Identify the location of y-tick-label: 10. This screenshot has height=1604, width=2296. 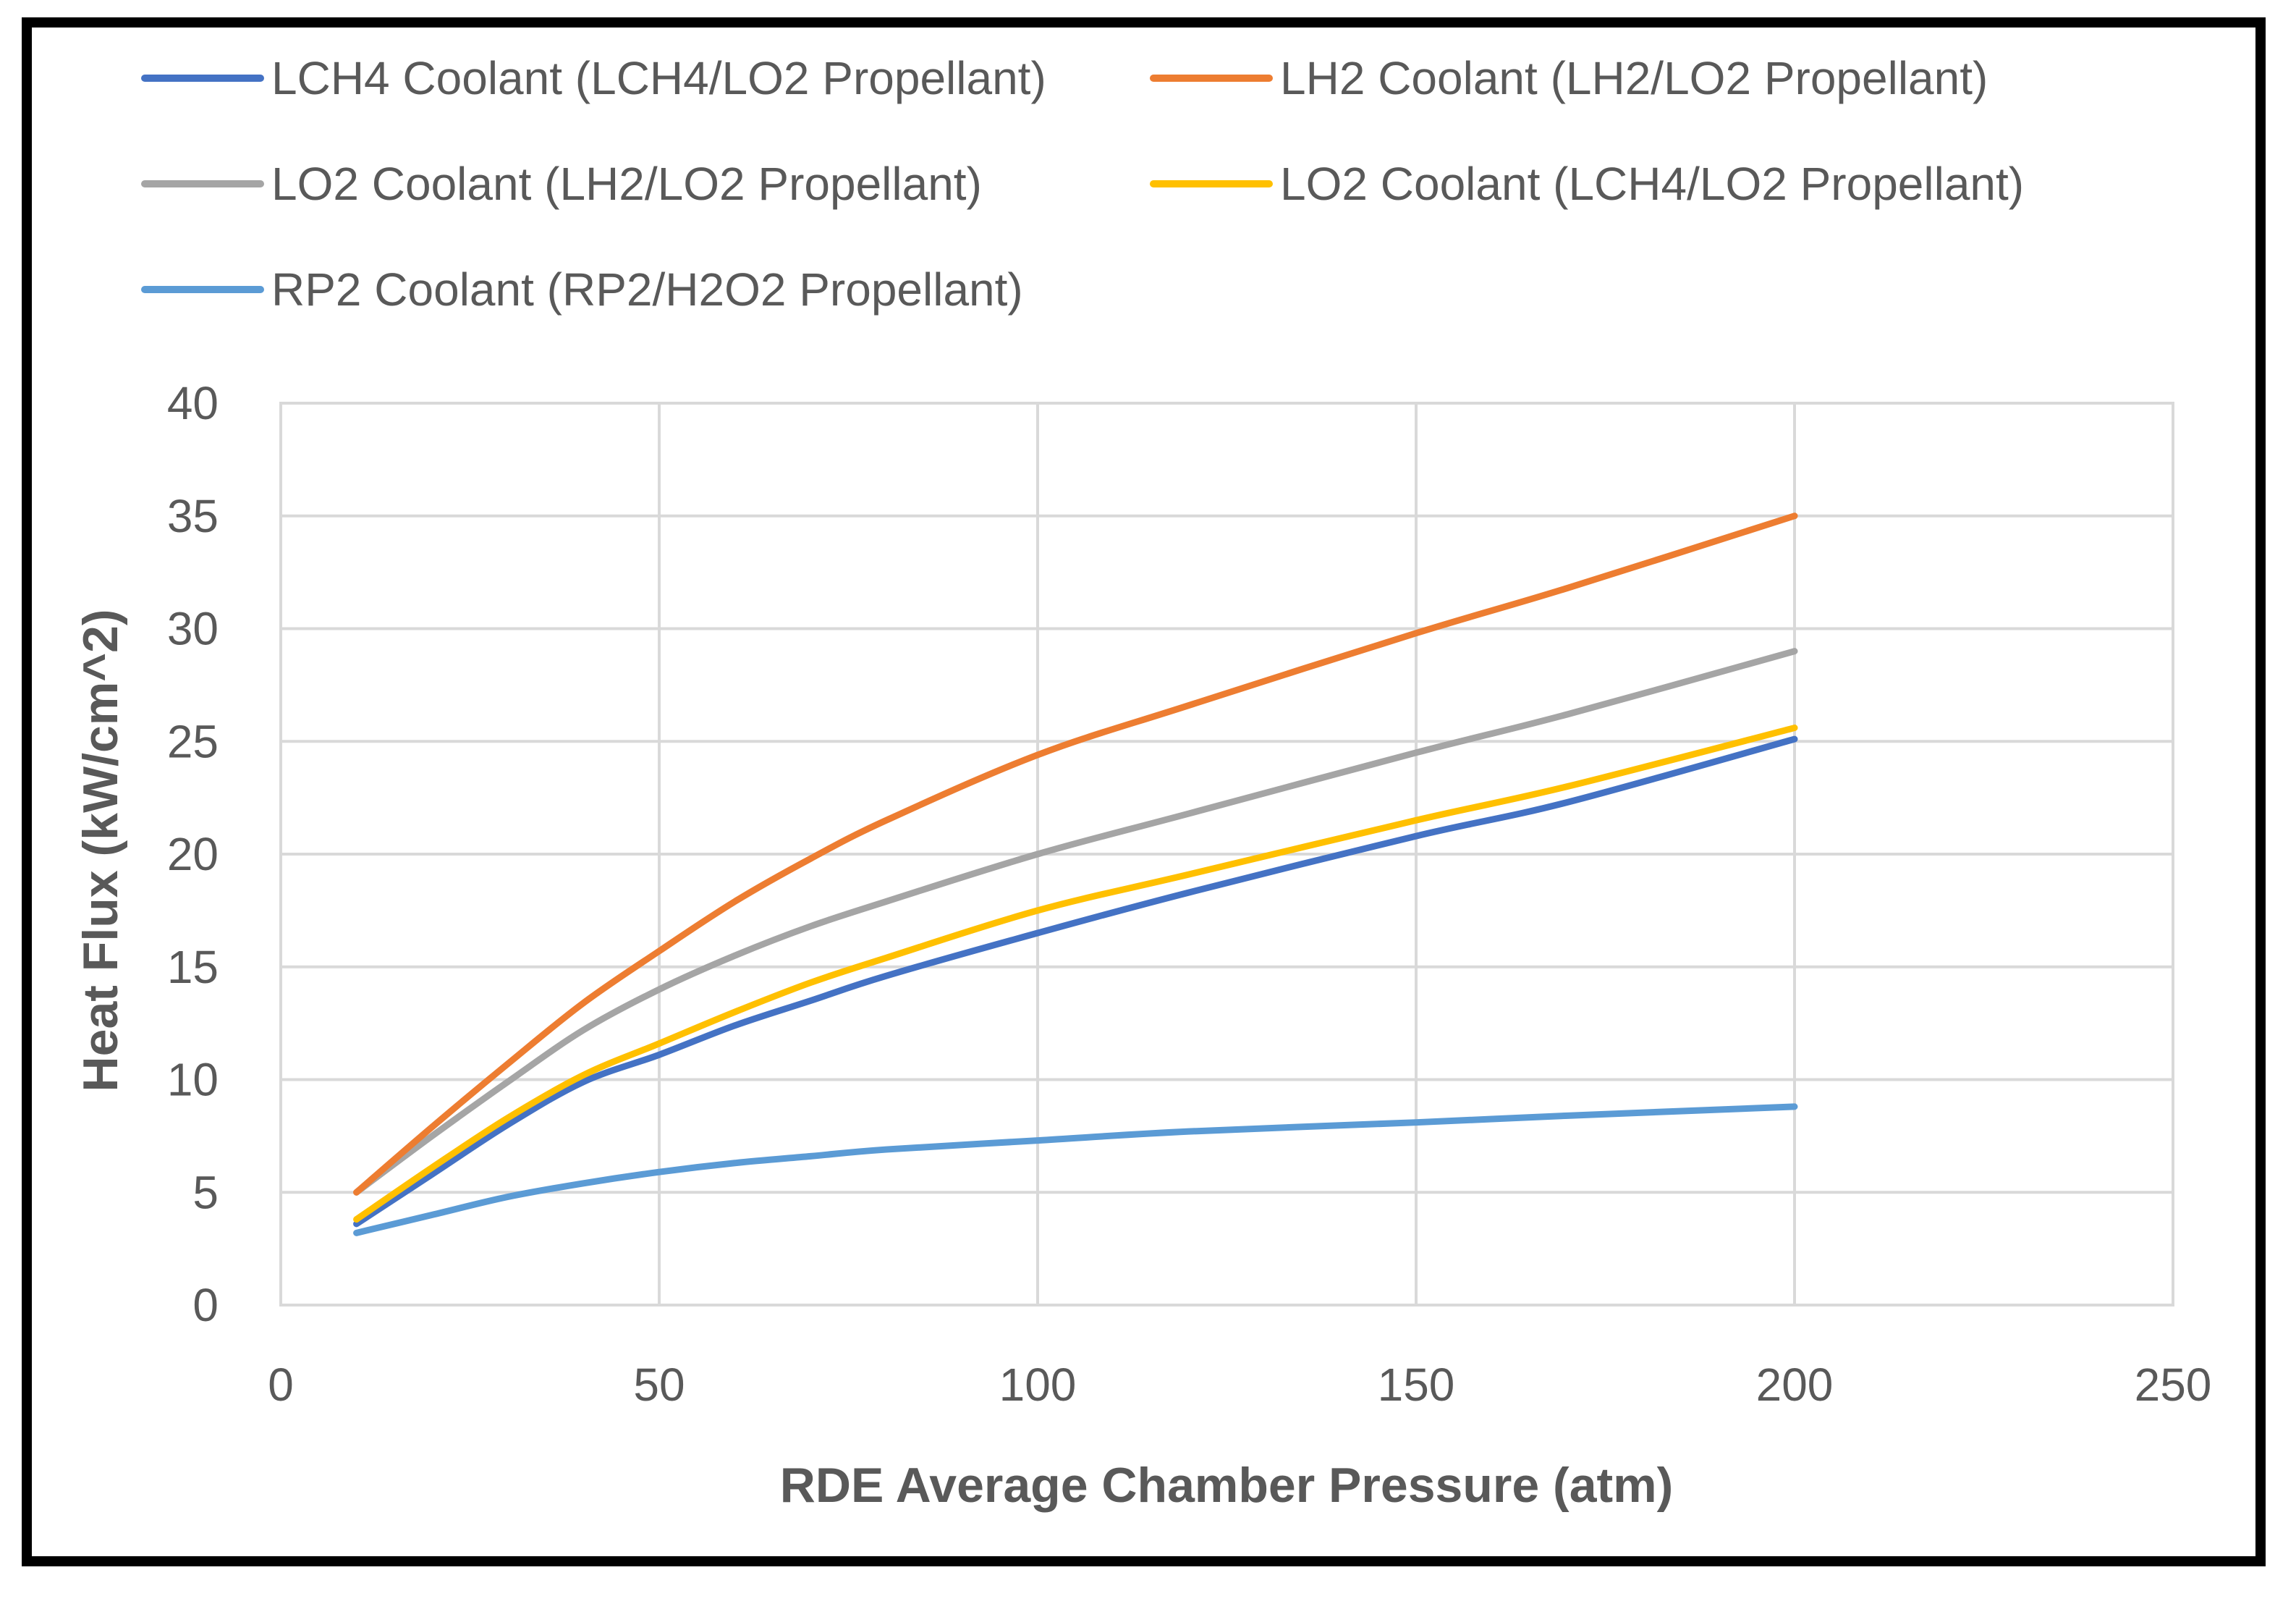
(193, 1080).